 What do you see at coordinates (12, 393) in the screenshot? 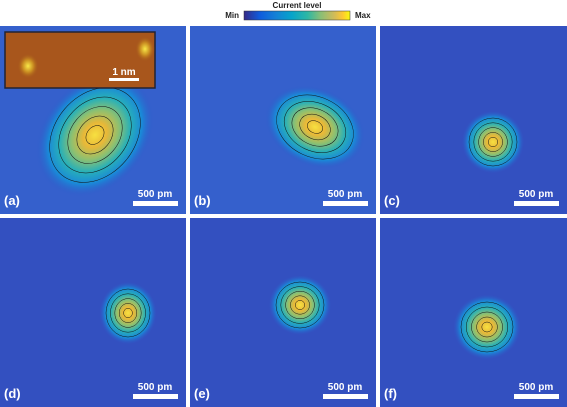
I see `panel-label: (d)` at bounding box center [12, 393].